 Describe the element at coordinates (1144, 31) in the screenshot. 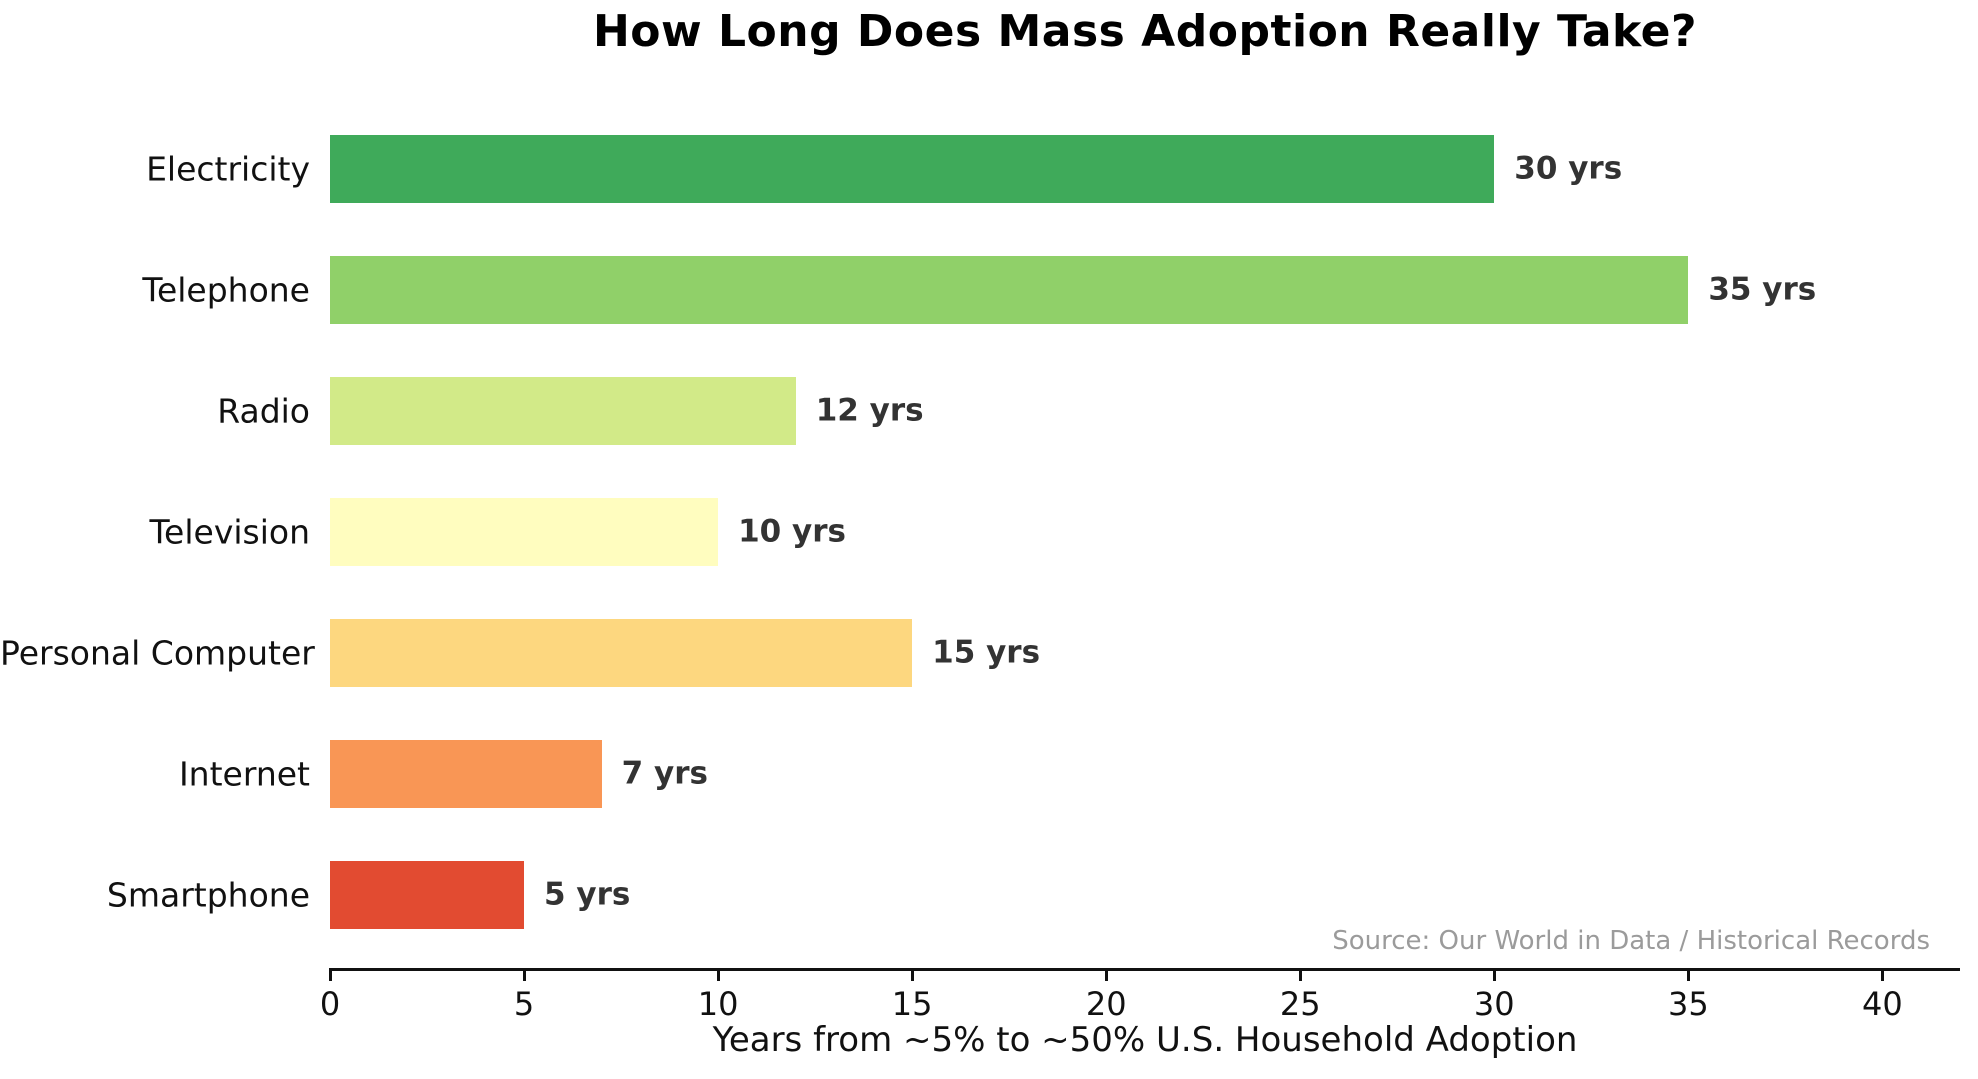

I see `chart-title: How Long Does Mass Adoption Really Take?` at that location.